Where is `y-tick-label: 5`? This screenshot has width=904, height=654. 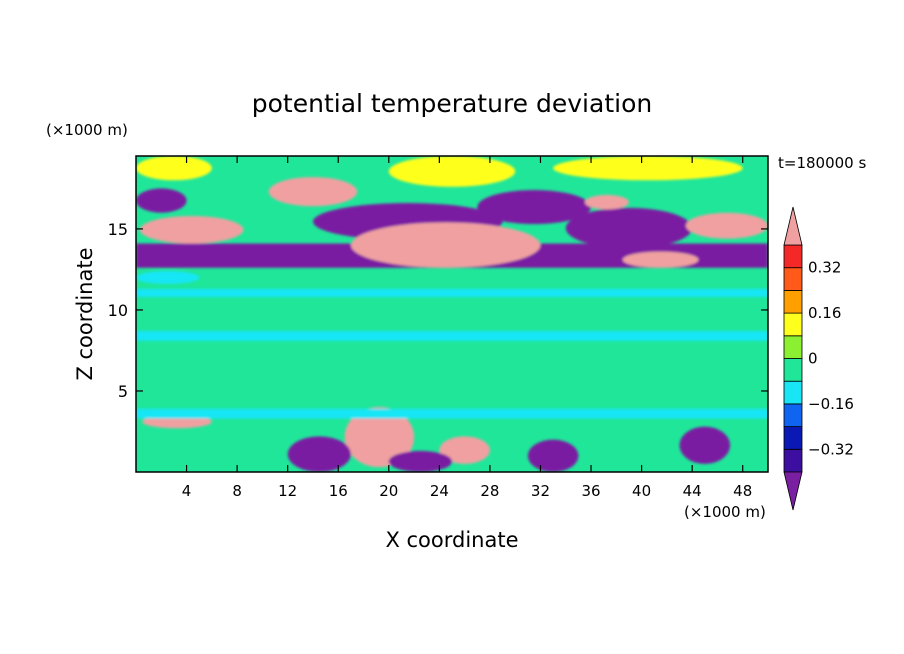
y-tick-label: 5 is located at coordinates (123, 391).